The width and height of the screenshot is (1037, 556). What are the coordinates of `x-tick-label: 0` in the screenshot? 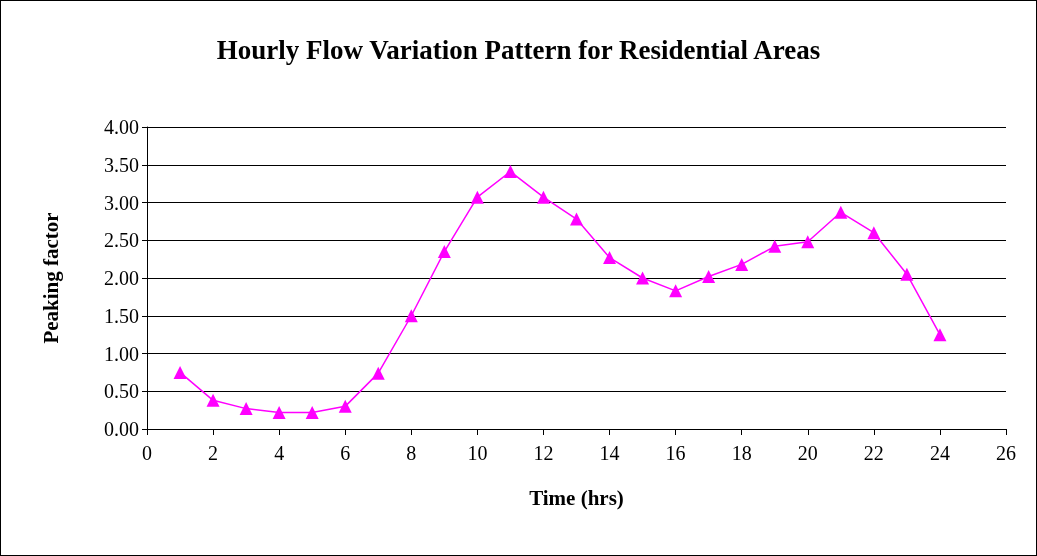 It's located at (147, 453).